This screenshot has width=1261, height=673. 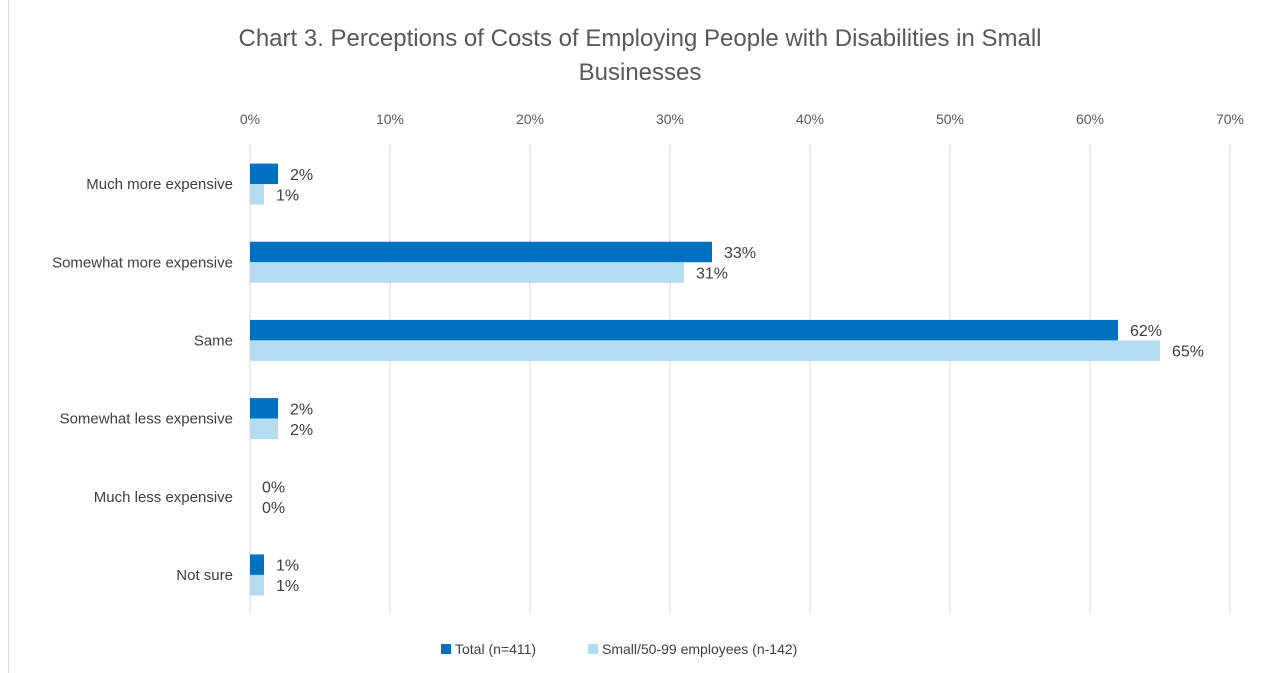 What do you see at coordinates (699, 649) in the screenshot?
I see `legend-entry: Small/50-99 employees (n-142)` at bounding box center [699, 649].